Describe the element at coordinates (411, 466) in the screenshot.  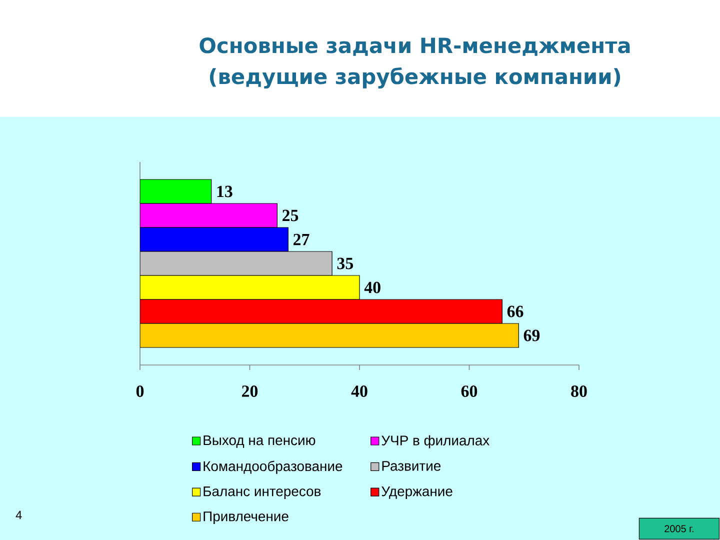
I see `legend-label: Развитие` at that location.